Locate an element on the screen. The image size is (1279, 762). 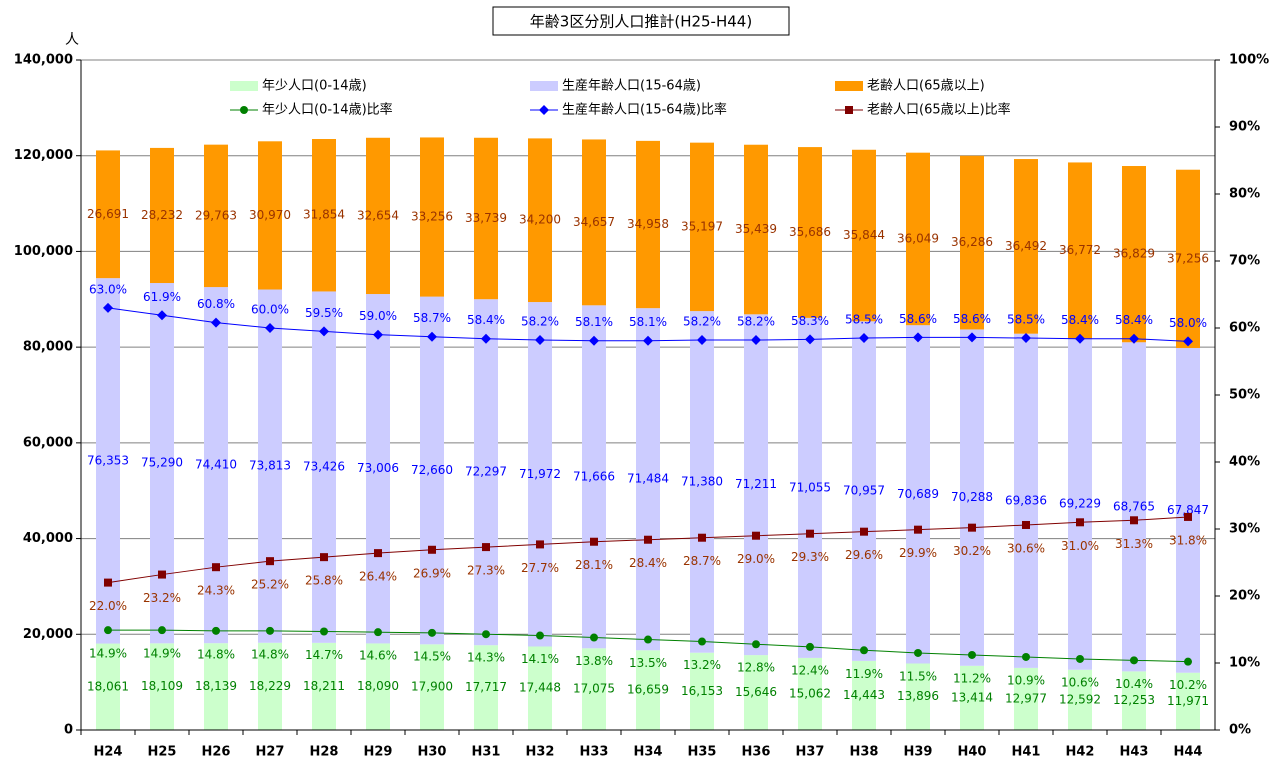
x-tick-label: H30 is located at coordinates (432, 752).